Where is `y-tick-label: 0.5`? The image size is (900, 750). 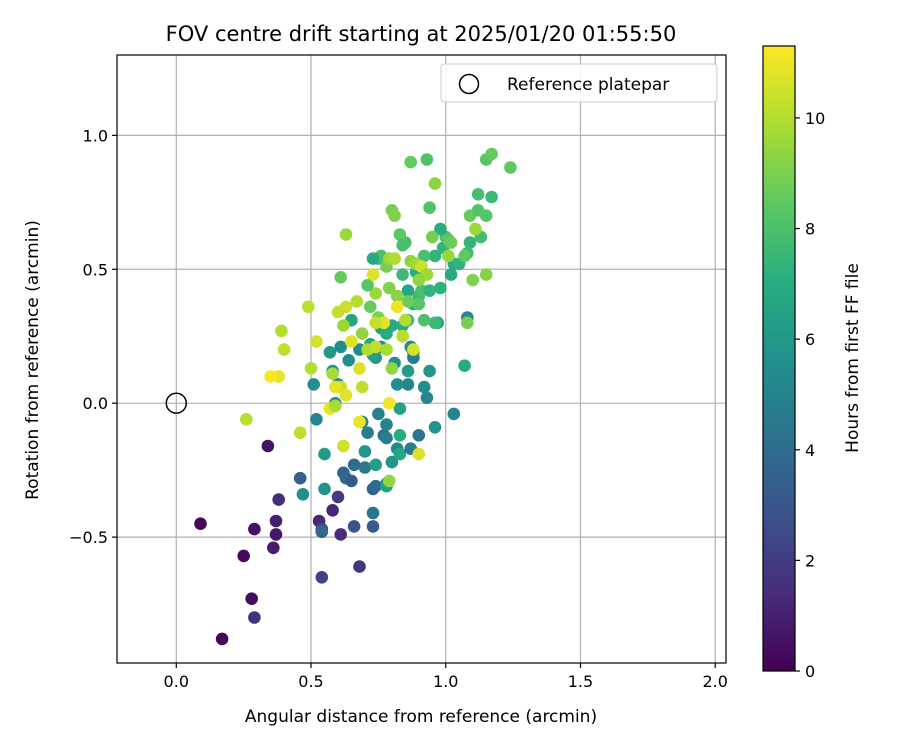
y-tick-label: 0.5 is located at coordinates (95, 269).